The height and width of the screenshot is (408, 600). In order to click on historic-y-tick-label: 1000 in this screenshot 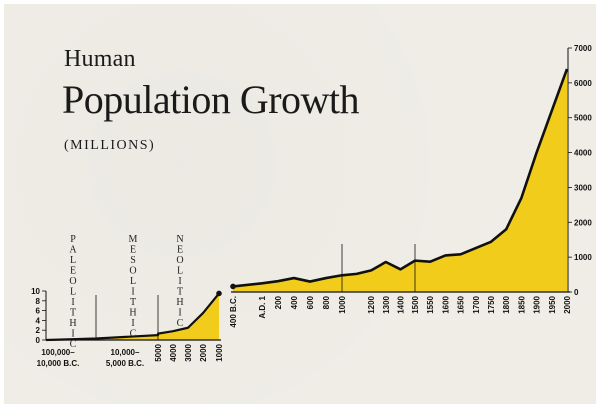, I will do `click(583, 257)`.